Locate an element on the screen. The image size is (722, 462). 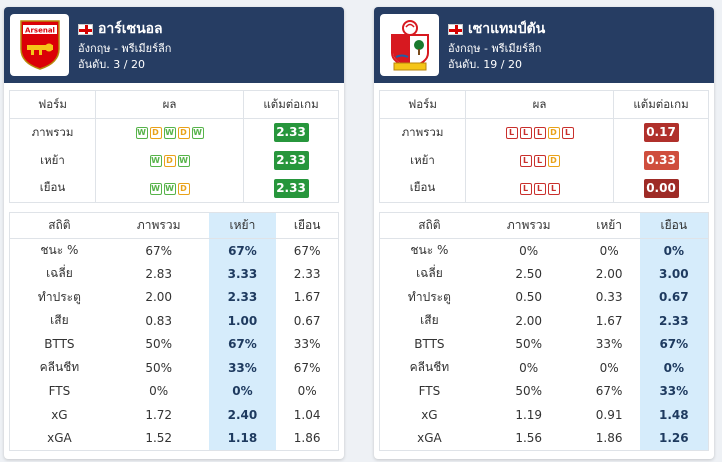
result-header: ผล is located at coordinates (169, 104).